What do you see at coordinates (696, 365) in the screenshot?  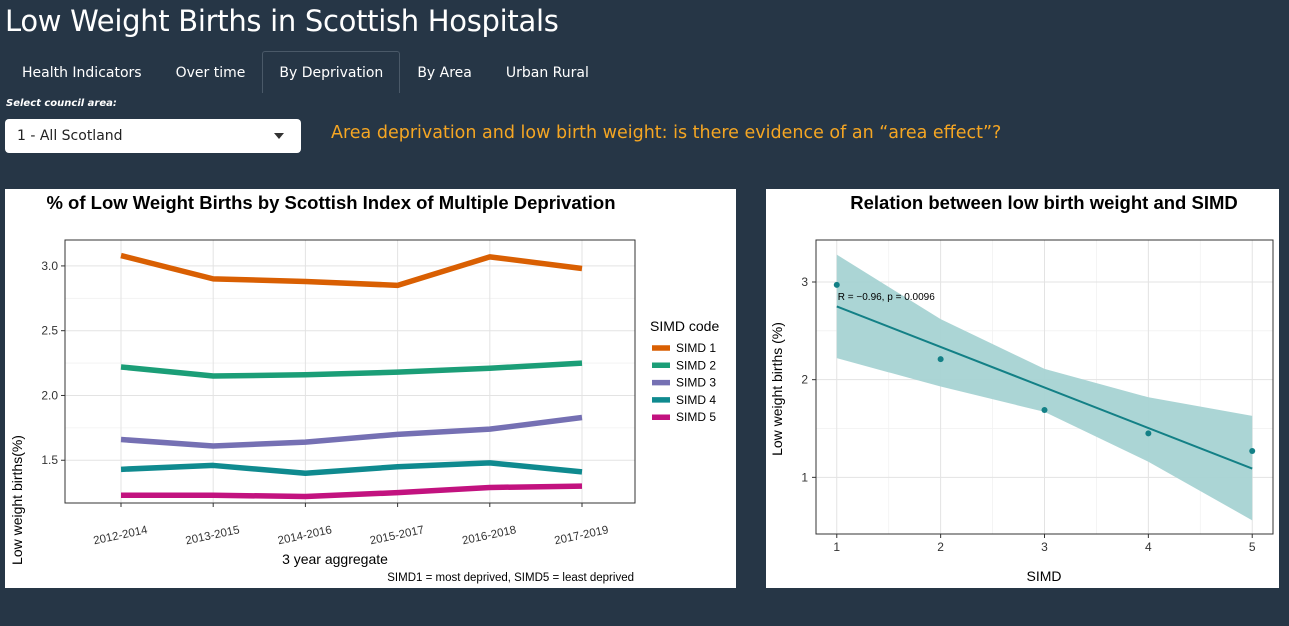 I see `legend-label-simd-2: SIMD 2` at bounding box center [696, 365].